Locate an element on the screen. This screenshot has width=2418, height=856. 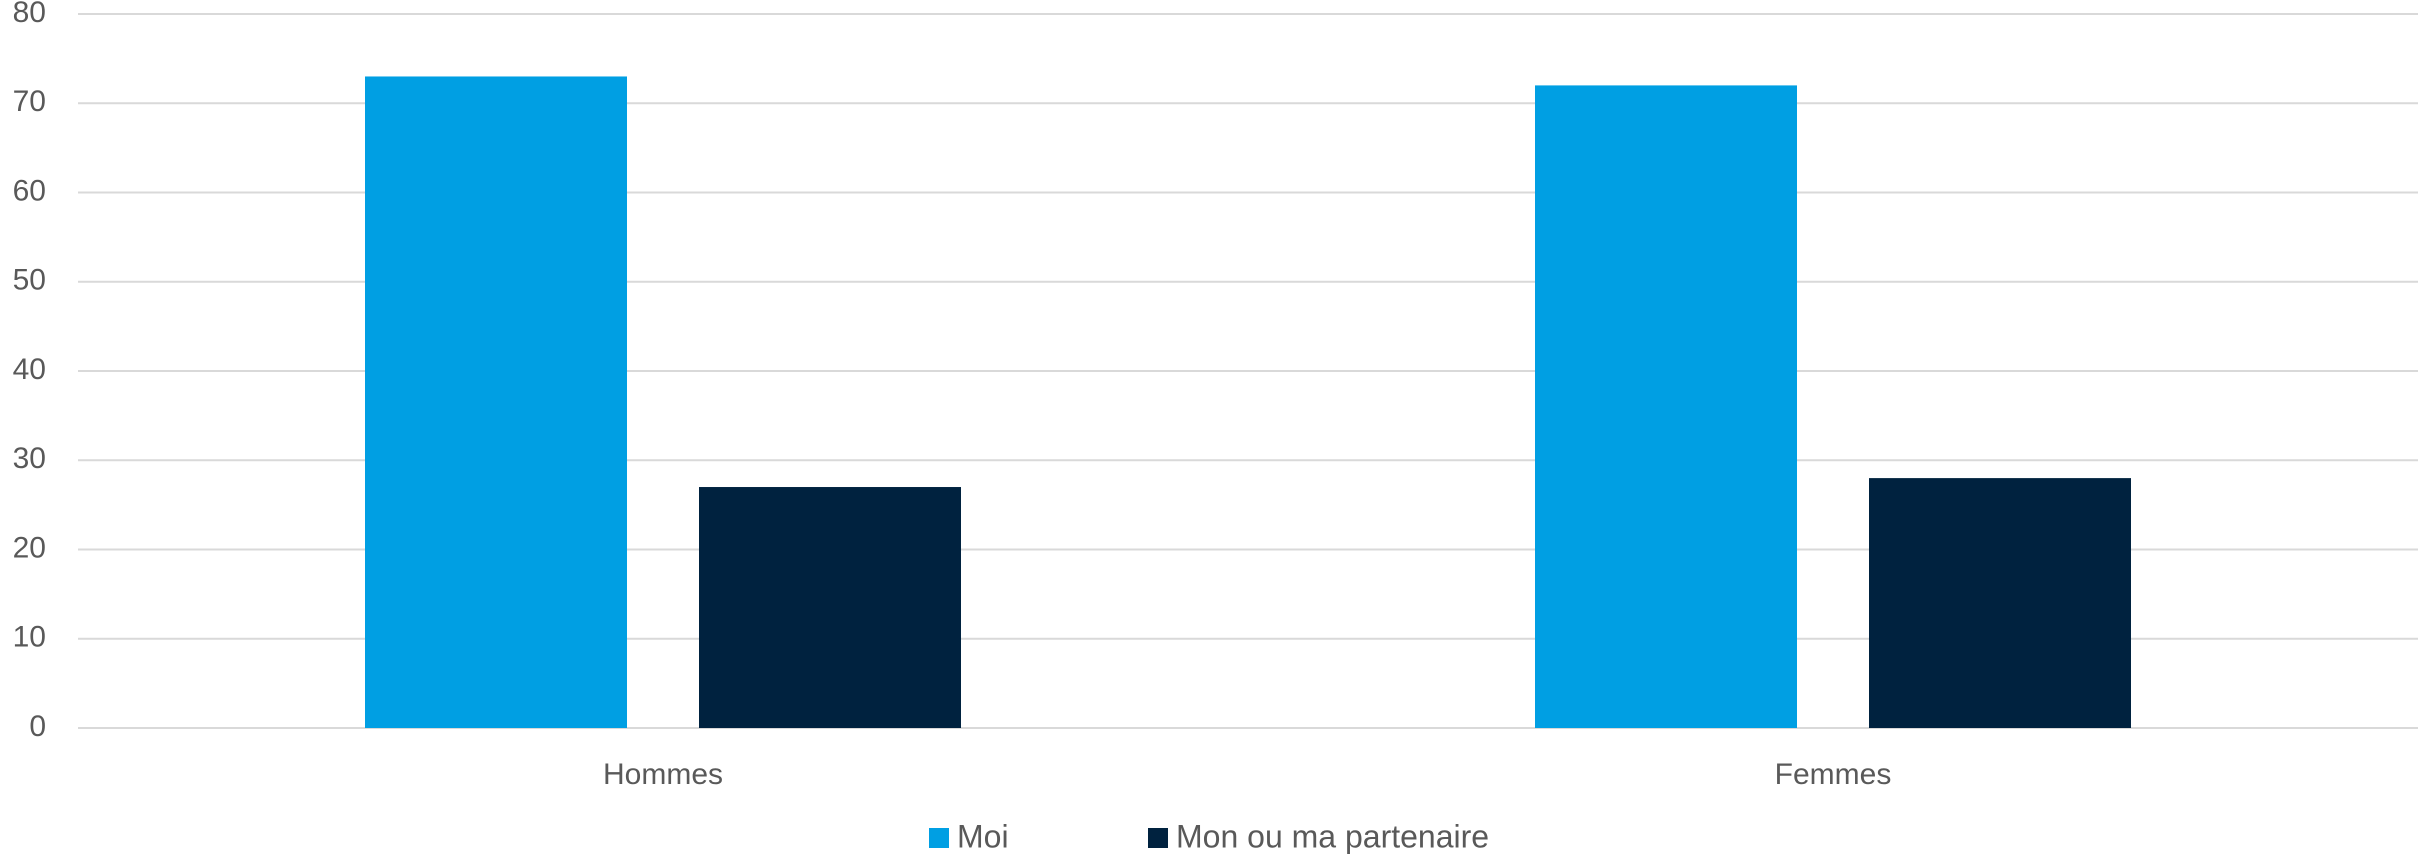
y-tick-label: 30 is located at coordinates (29, 458).